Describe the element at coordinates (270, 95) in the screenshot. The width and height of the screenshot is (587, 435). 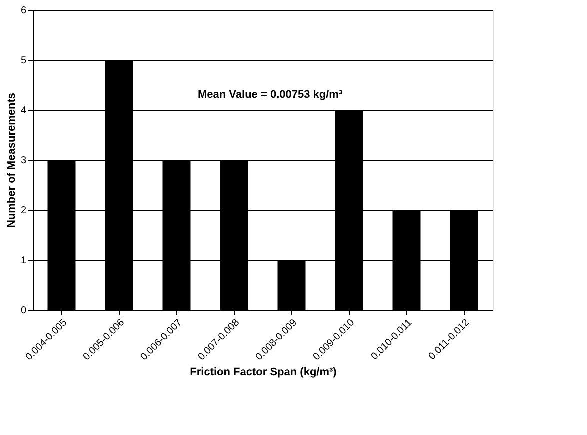
I see `annotation: Mean Value = 0.00753 kg/m³` at that location.